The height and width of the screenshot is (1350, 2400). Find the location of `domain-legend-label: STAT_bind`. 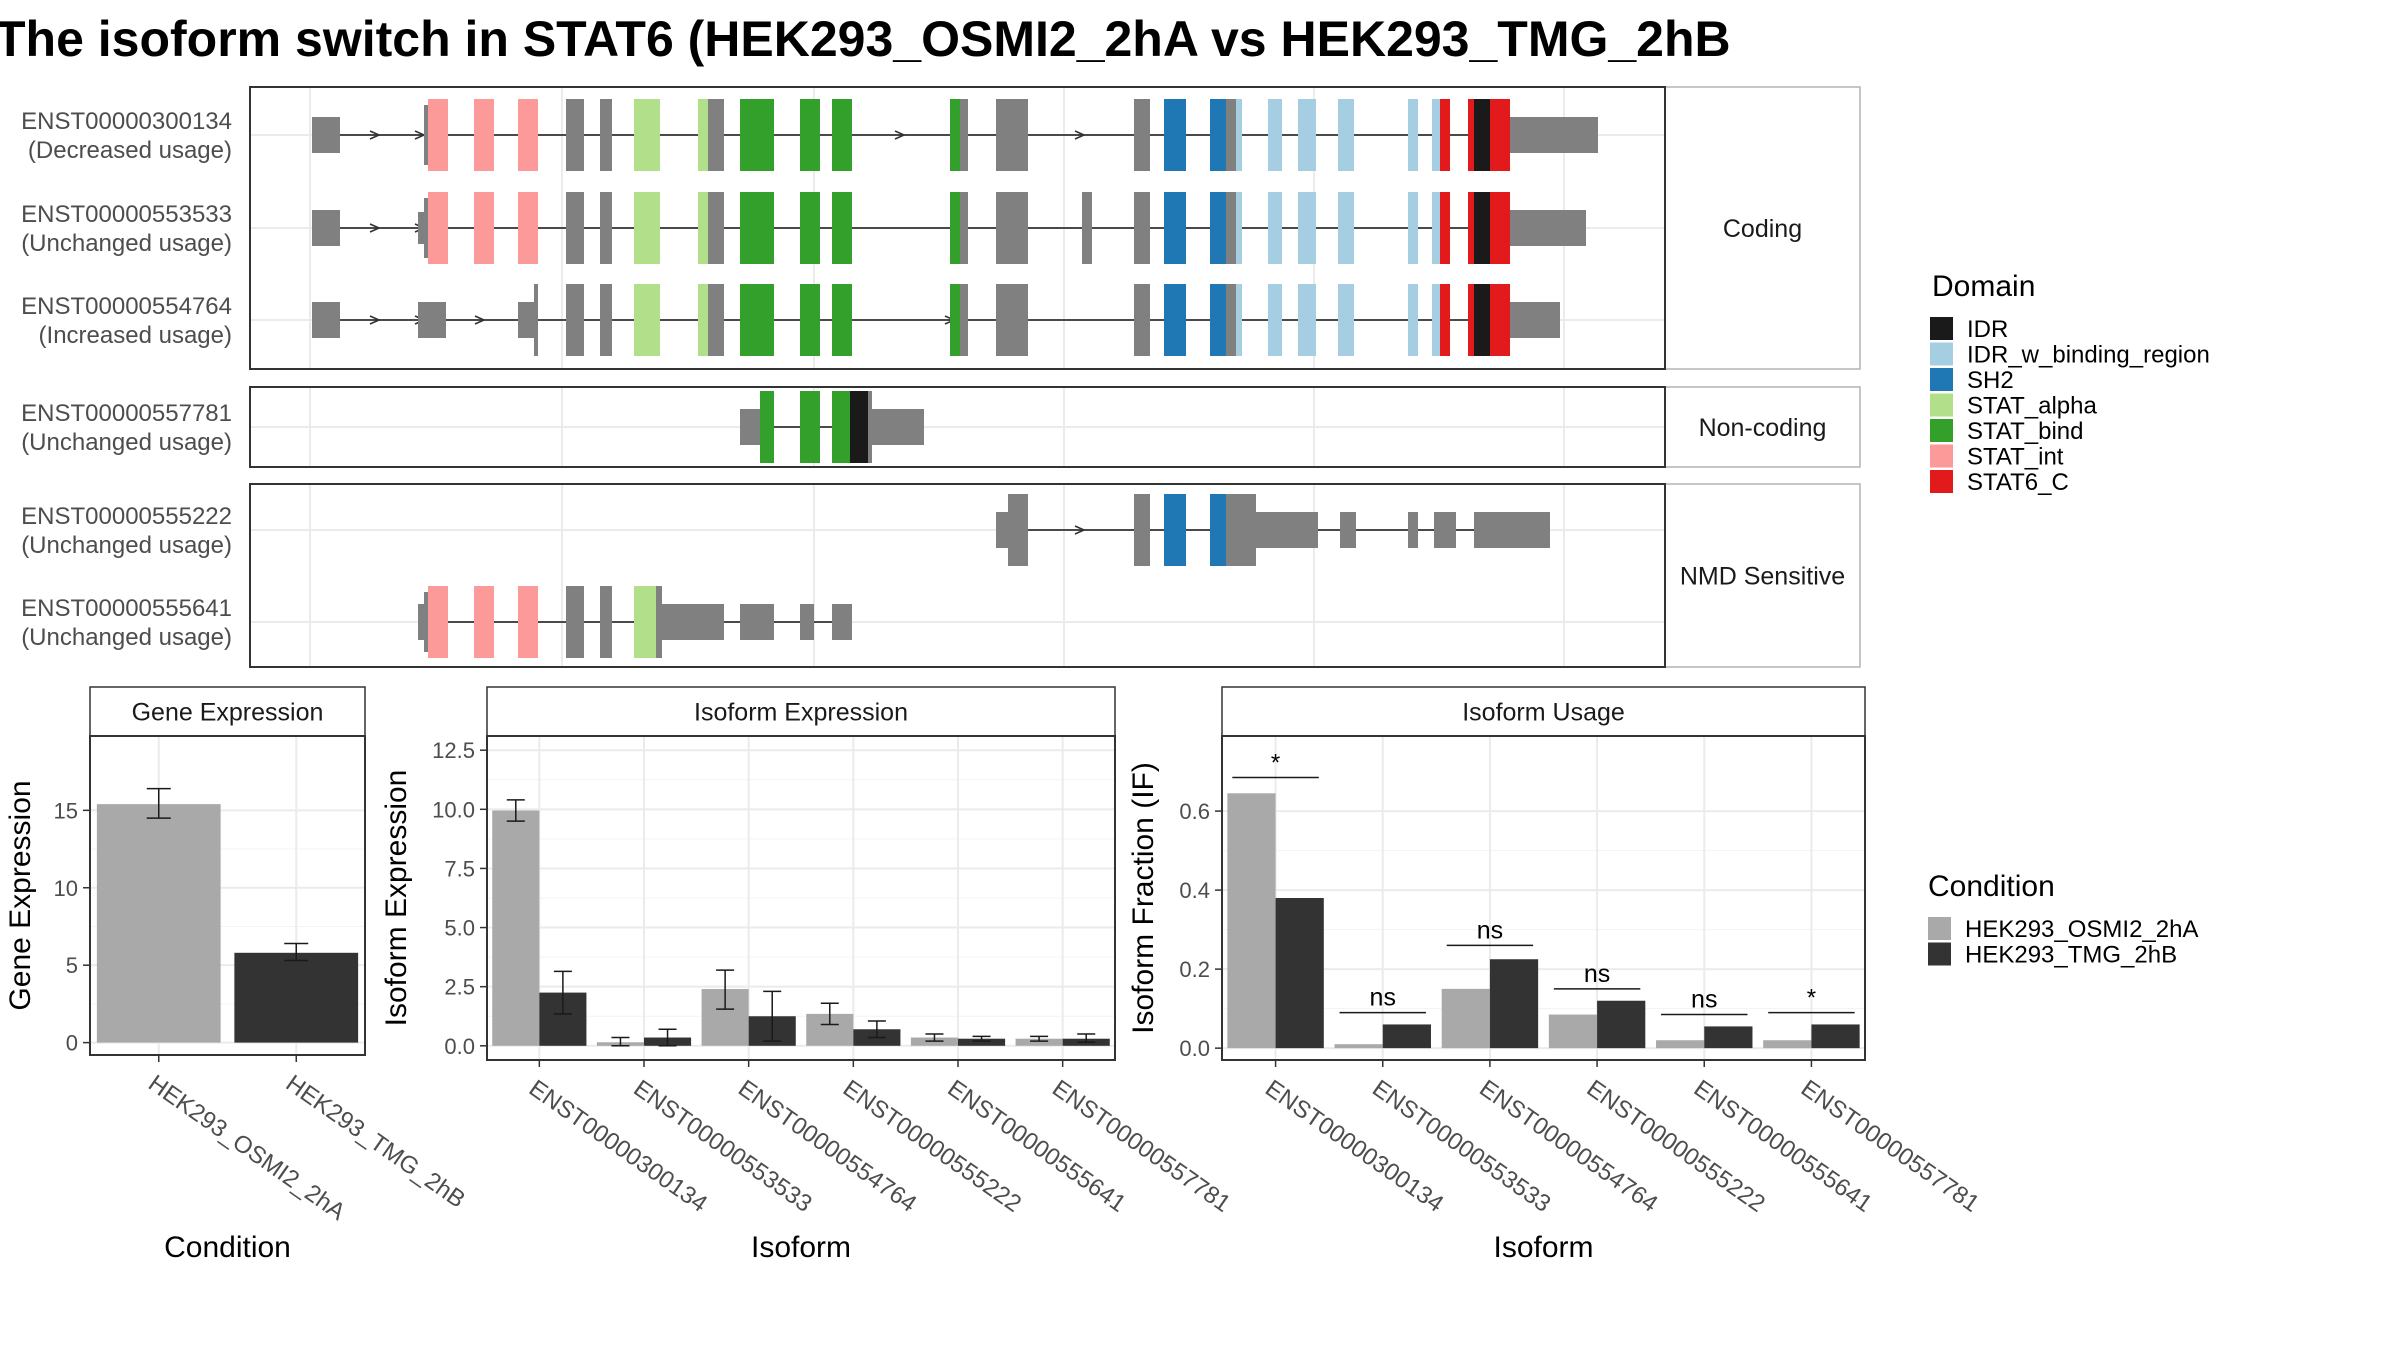

domain-legend-label: STAT_bind is located at coordinates (2025, 431).